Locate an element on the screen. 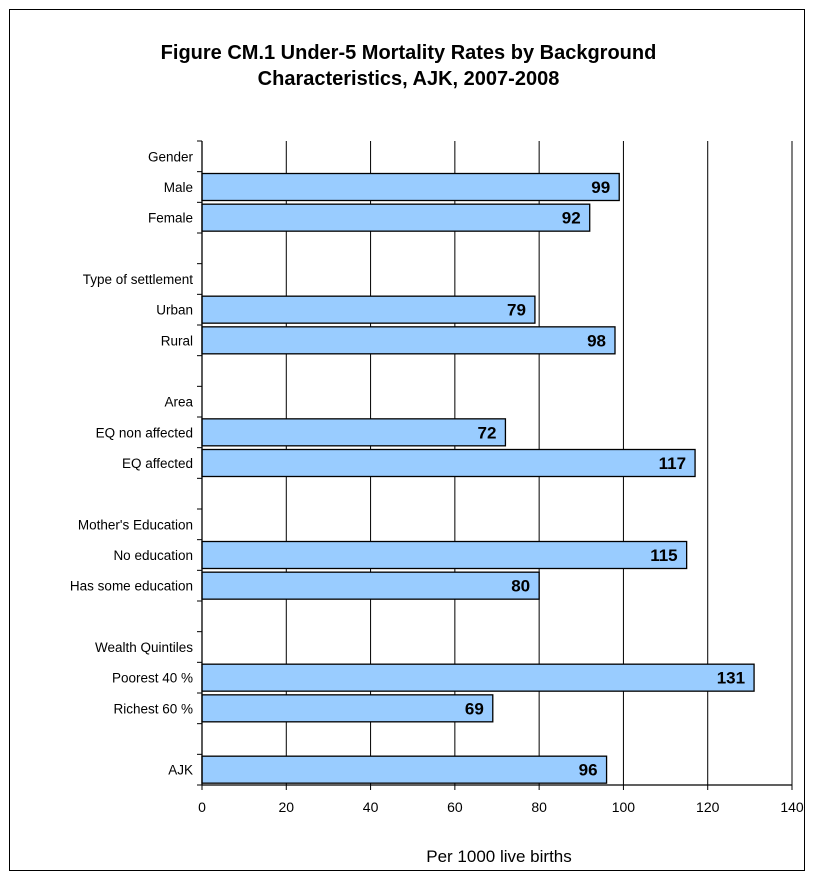 This screenshot has width=817, height=879. x-tick-label-5: 100 is located at coordinates (624, 807).